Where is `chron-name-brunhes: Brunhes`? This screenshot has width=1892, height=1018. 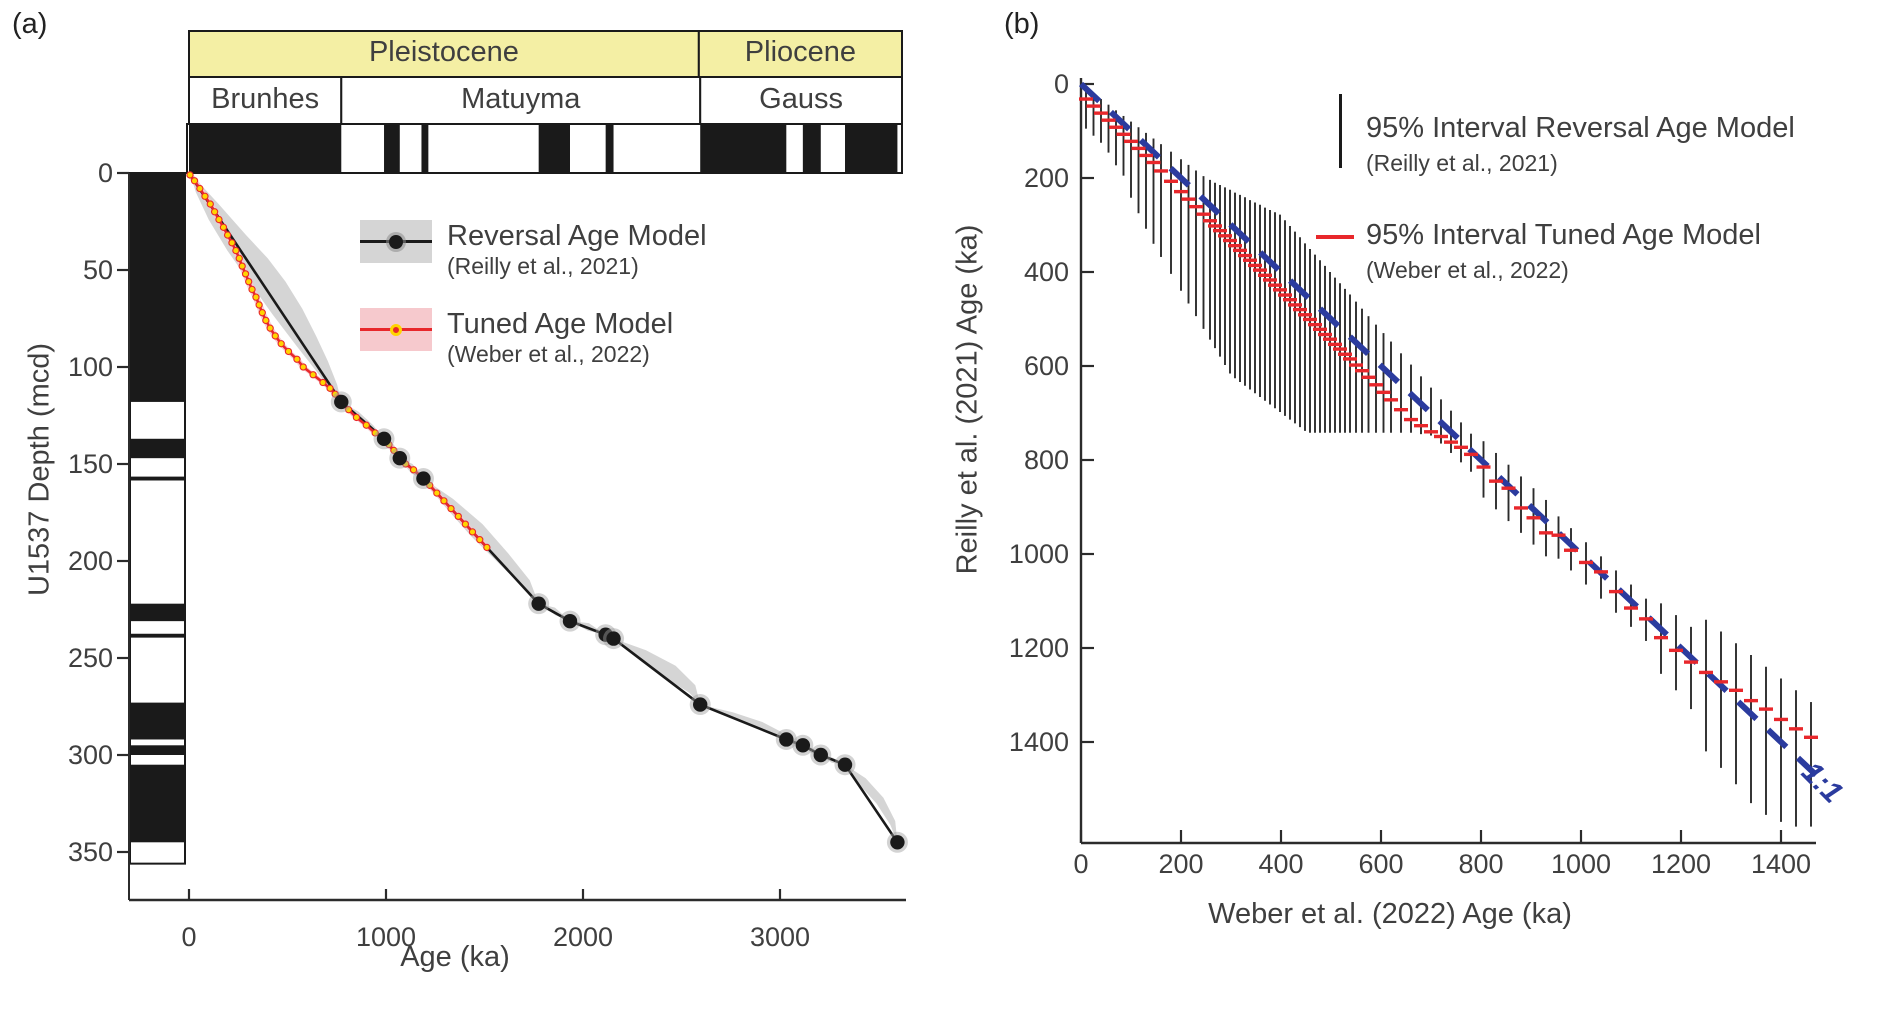
chron-name-brunhes: Brunhes is located at coordinates (265, 99).